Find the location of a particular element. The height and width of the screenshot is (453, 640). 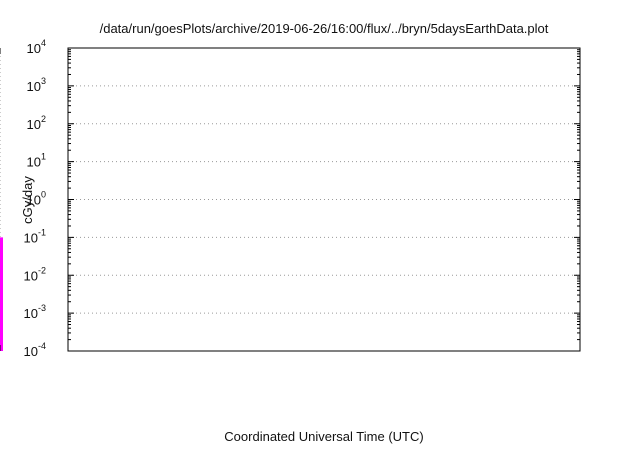

y-tick-label: 10⁻² is located at coordinates (35, 274).